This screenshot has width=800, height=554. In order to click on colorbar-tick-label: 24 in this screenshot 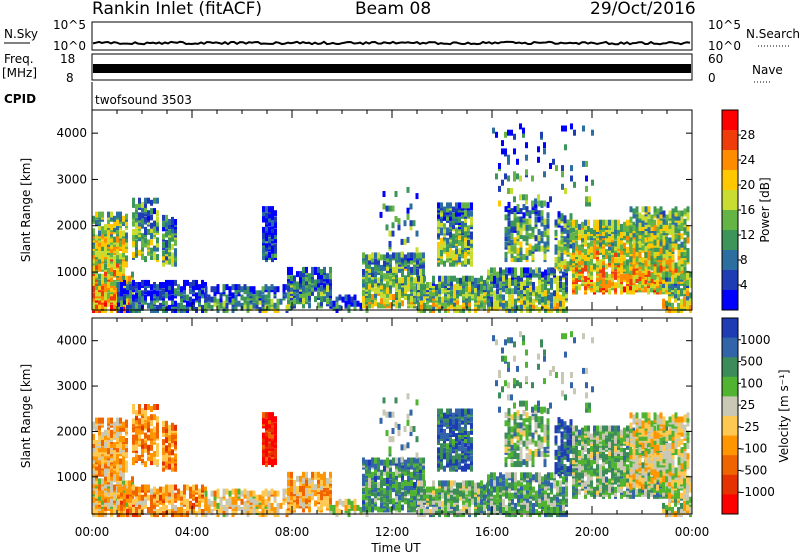, I will do `click(747, 160)`.